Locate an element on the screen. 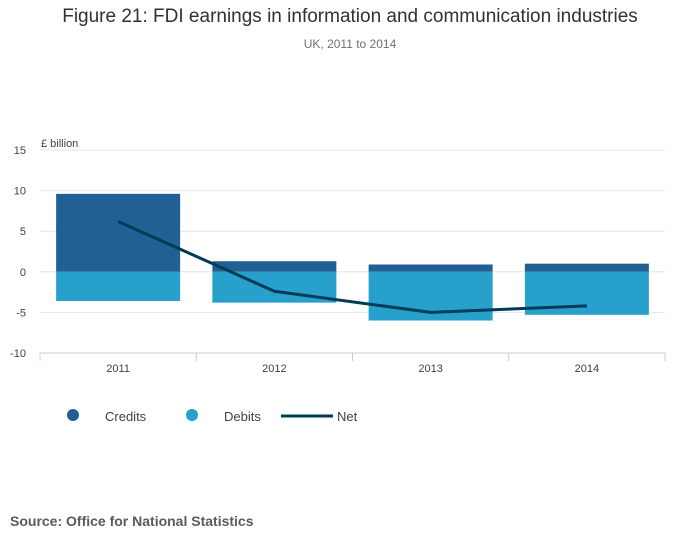 This screenshot has width=700, height=549. y-tick-label: -5 is located at coordinates (21, 313).